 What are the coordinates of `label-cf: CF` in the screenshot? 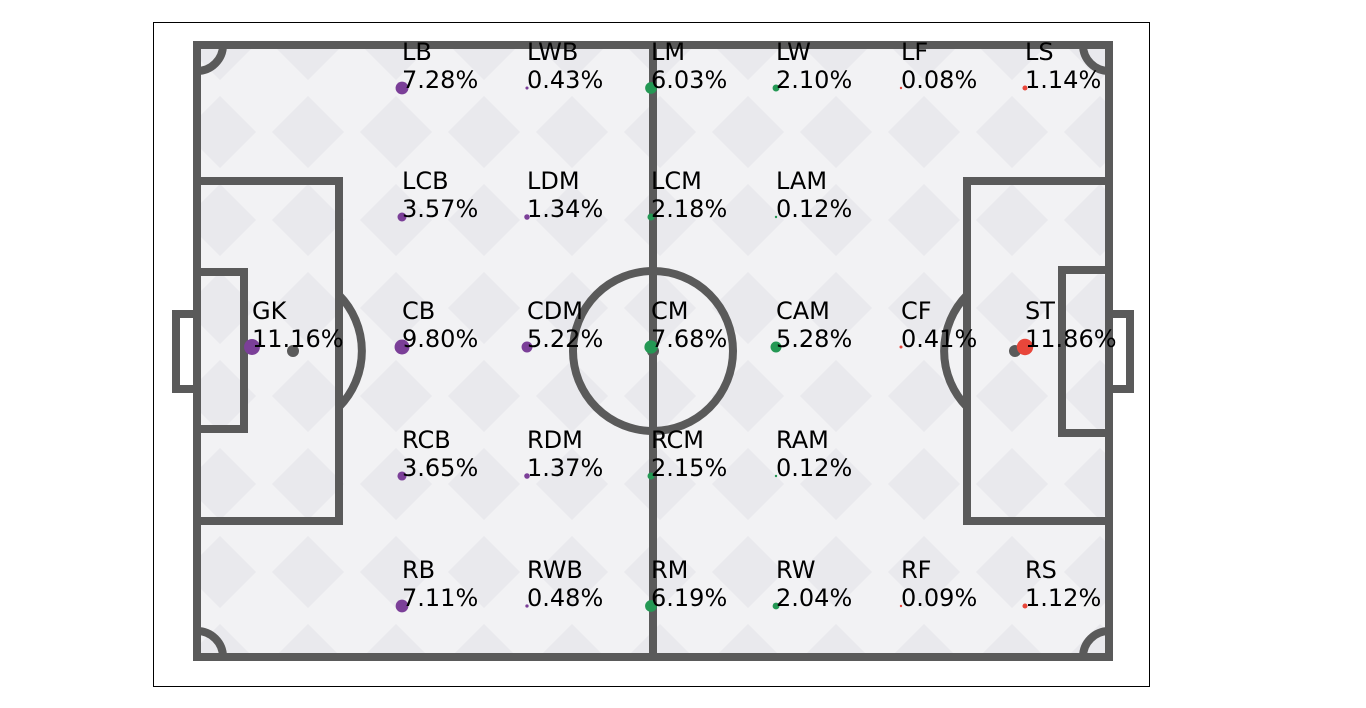 It's located at (916, 311).